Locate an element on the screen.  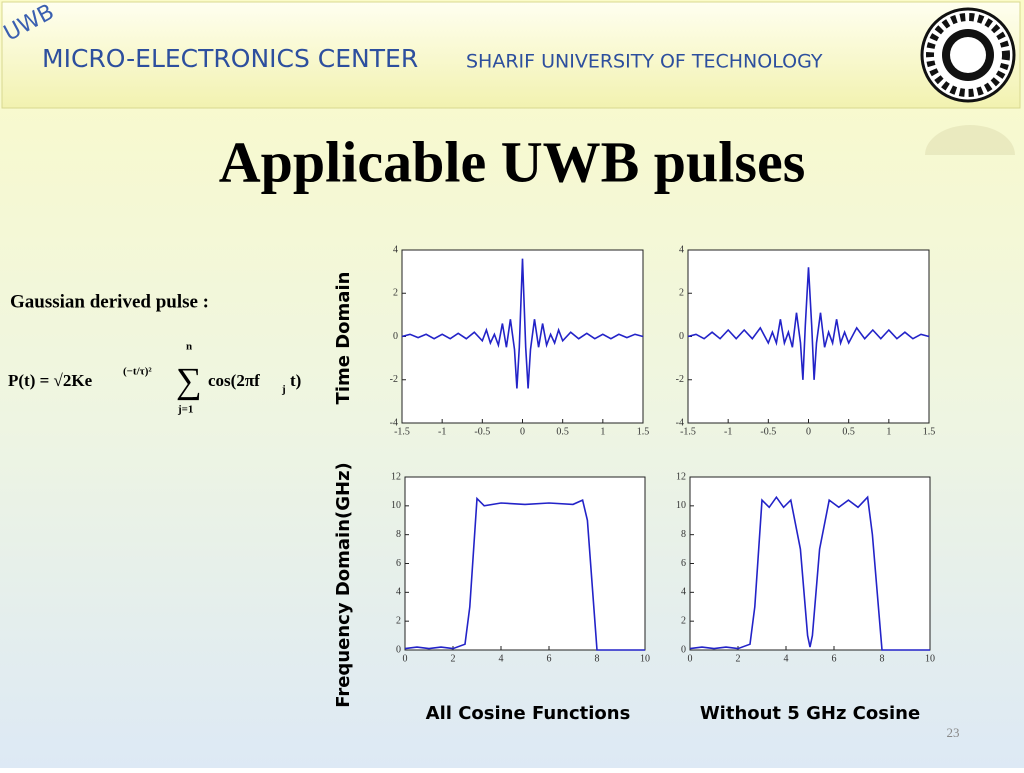
slide-title: Applicable UWB pulses is located at coordinates (512, 161).